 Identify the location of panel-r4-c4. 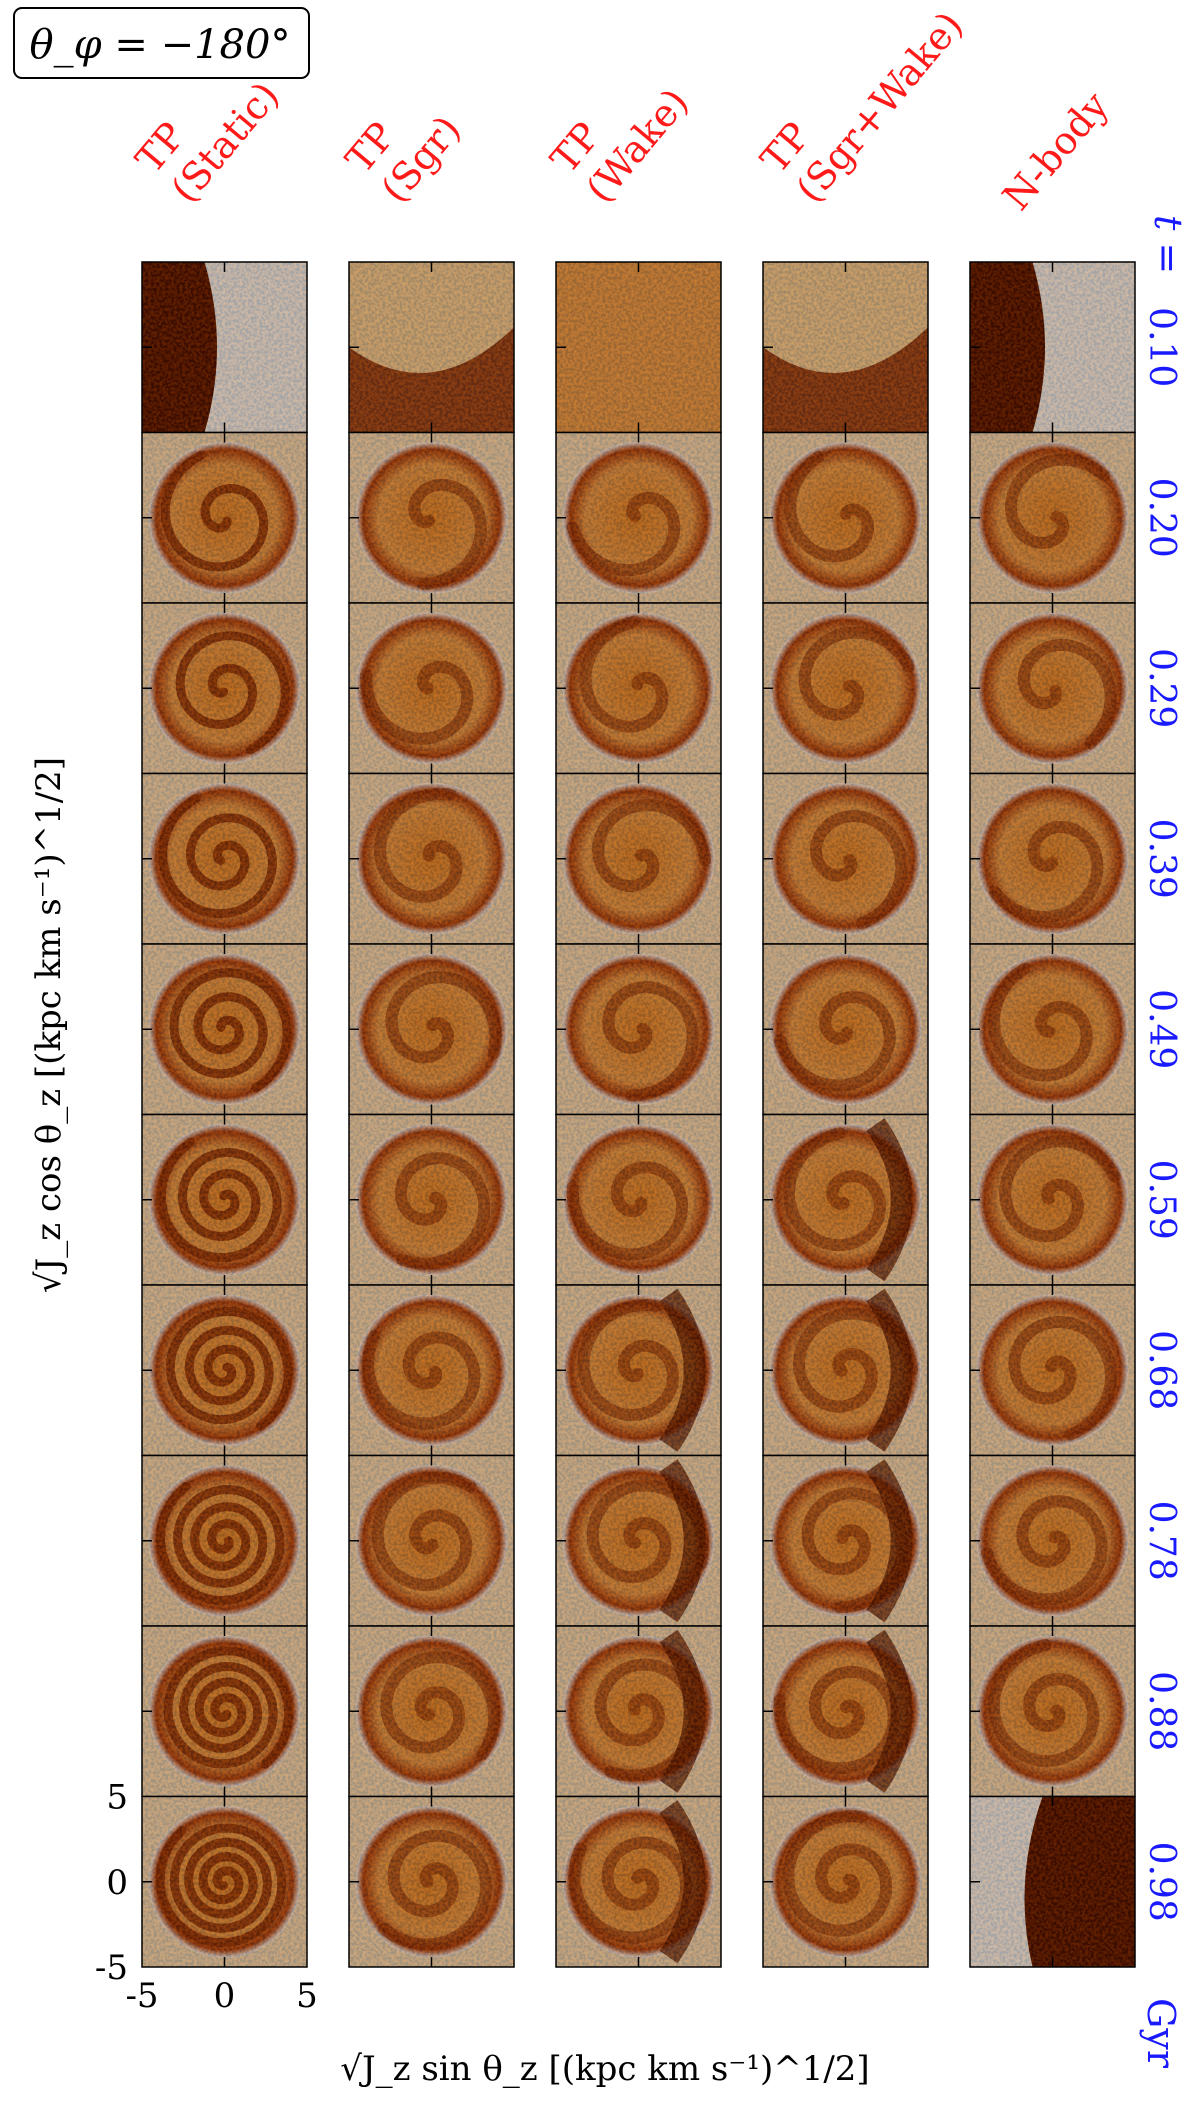
(845, 858).